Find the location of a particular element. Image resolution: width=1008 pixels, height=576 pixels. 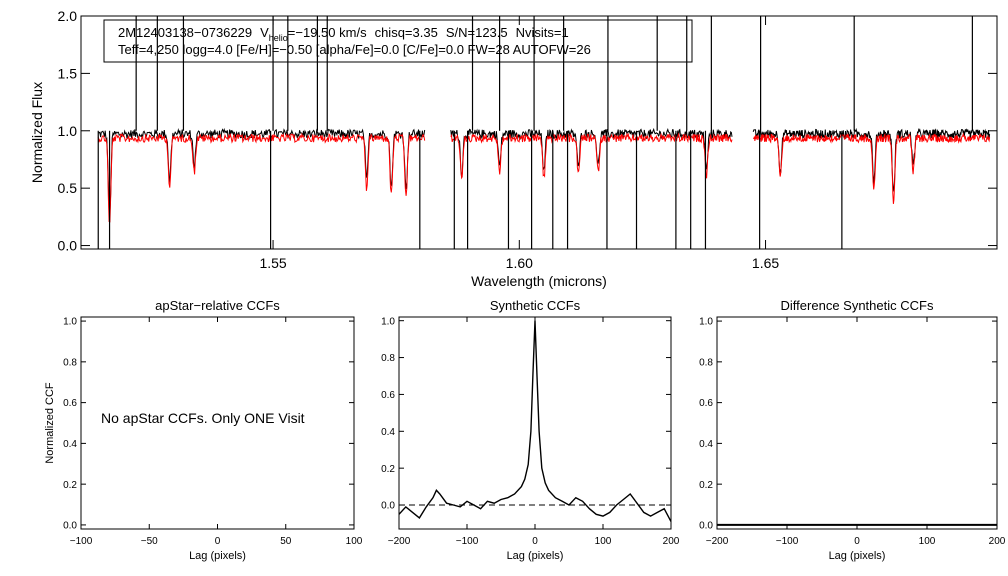

nvisits-value: Nvisits=1 is located at coordinates (542, 32).